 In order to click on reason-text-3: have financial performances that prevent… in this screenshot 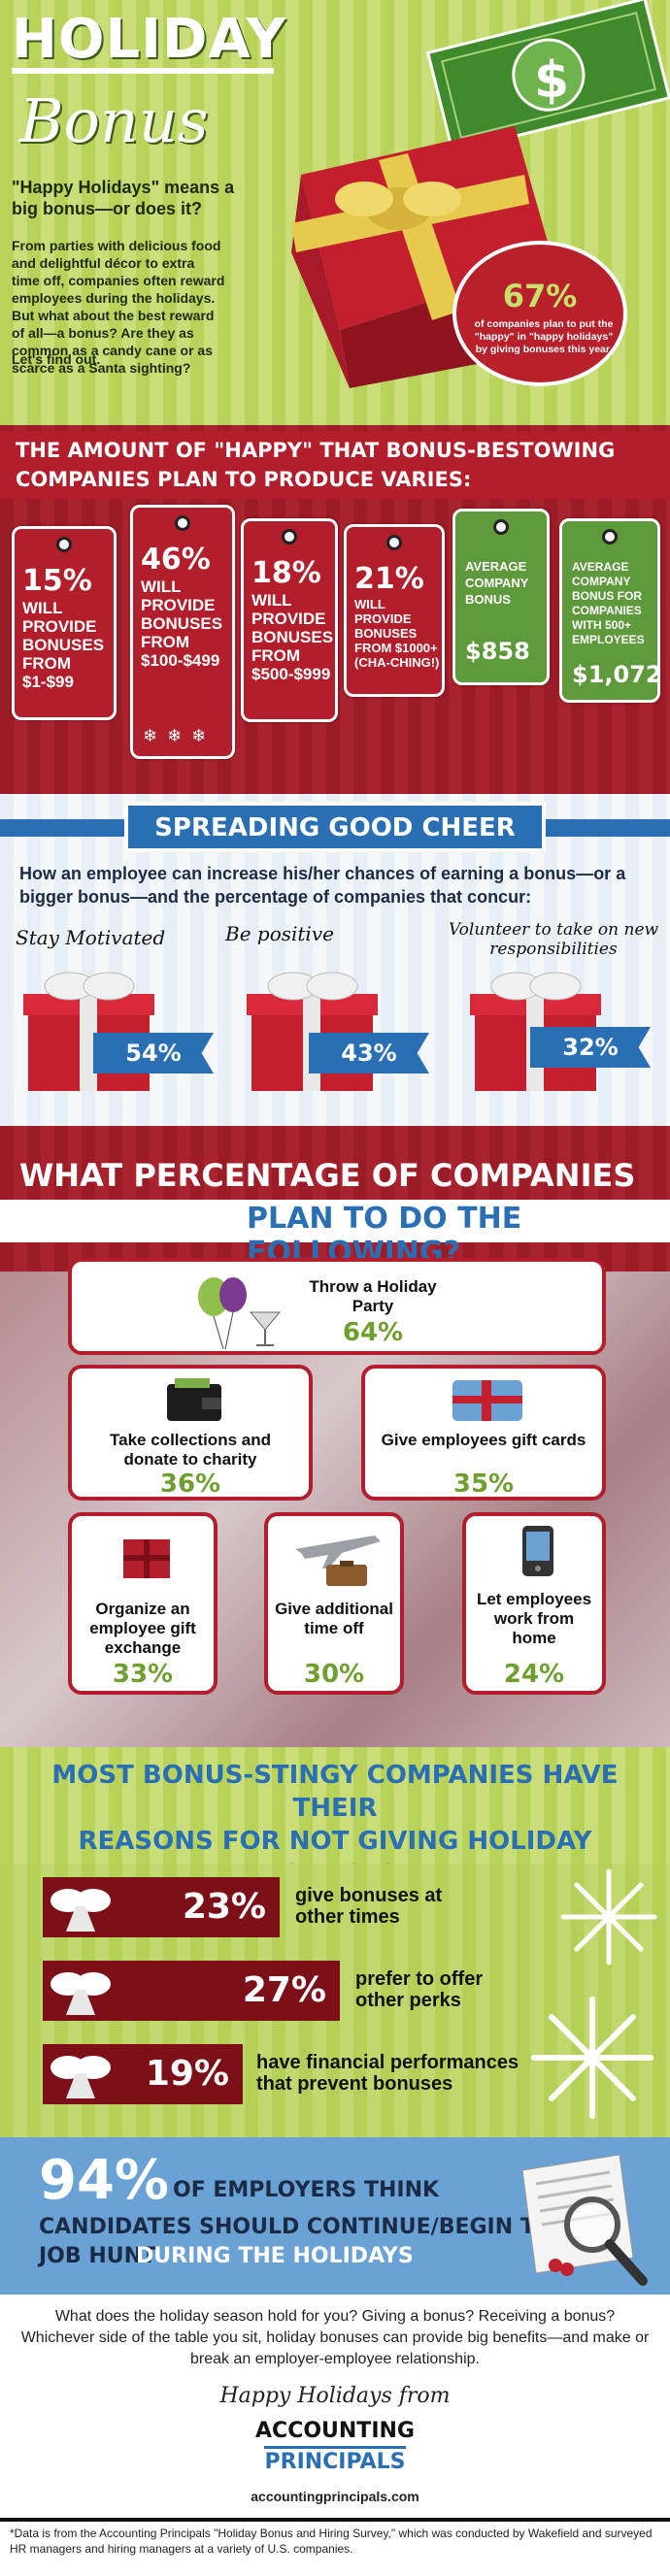, I will do `click(387, 2073)`.